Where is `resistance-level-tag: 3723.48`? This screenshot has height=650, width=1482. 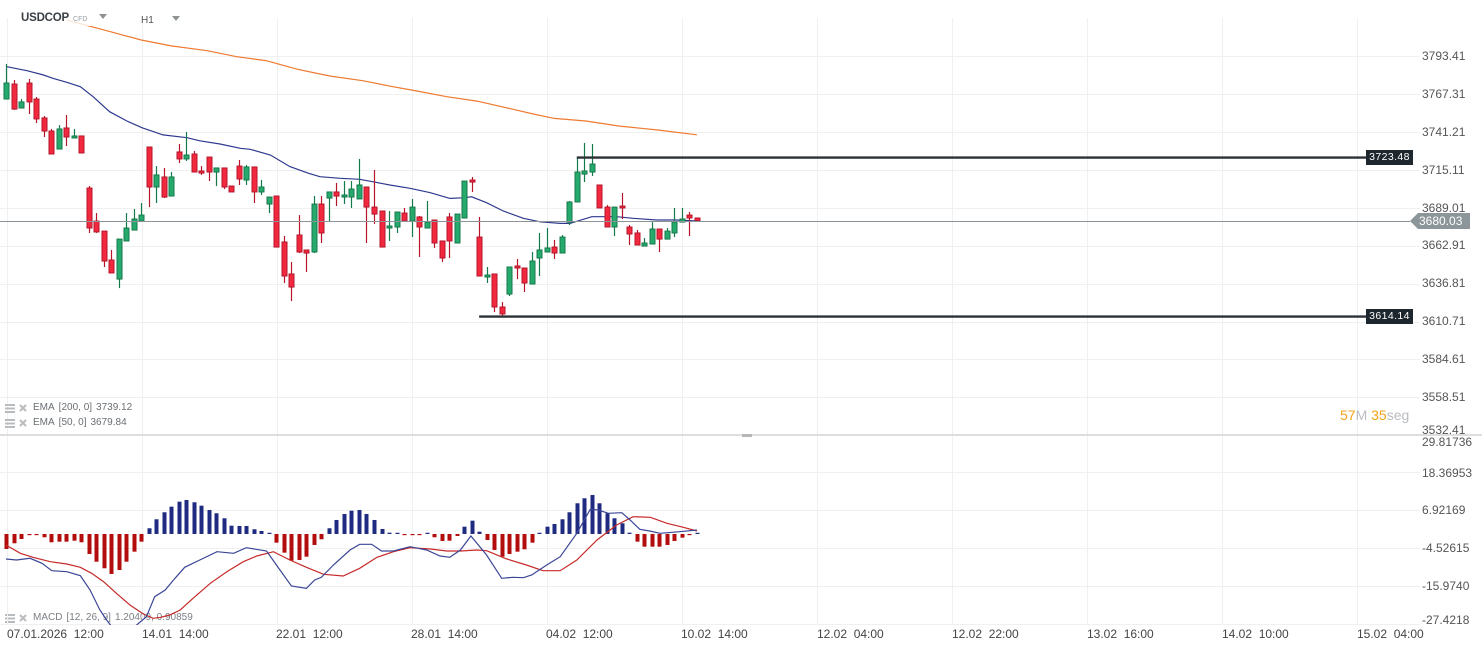 resistance-level-tag: 3723.48 is located at coordinates (1389, 157).